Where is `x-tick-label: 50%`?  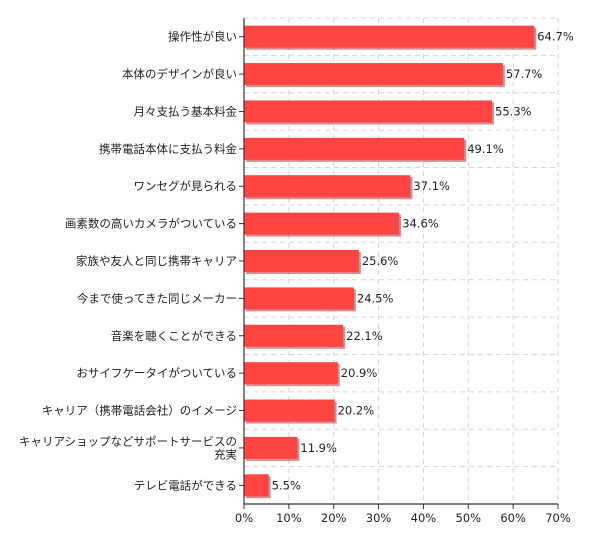 x-tick-label: 50% is located at coordinates (469, 518).